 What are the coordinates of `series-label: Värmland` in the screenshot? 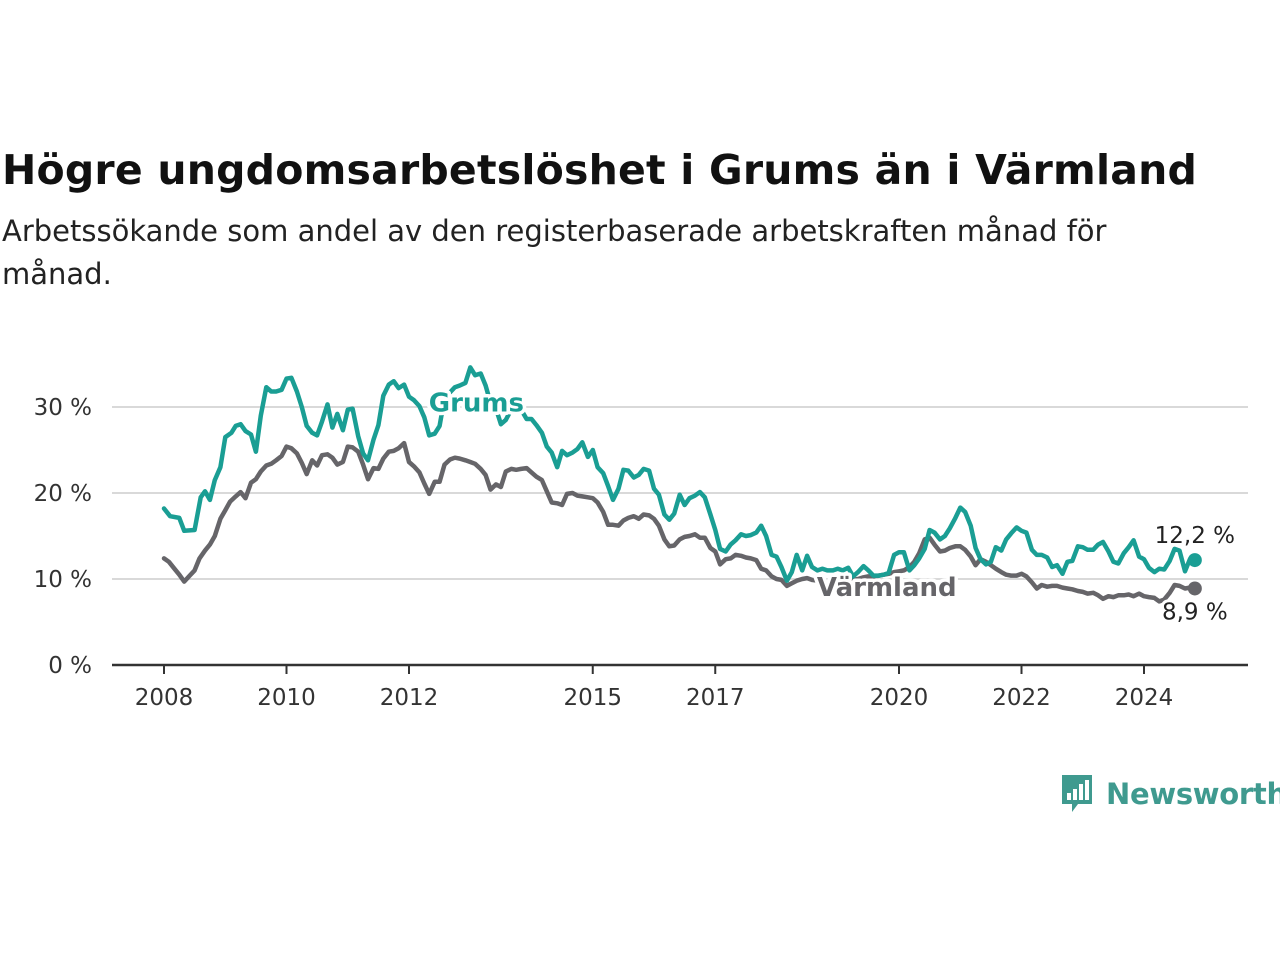 It's located at (887, 588).